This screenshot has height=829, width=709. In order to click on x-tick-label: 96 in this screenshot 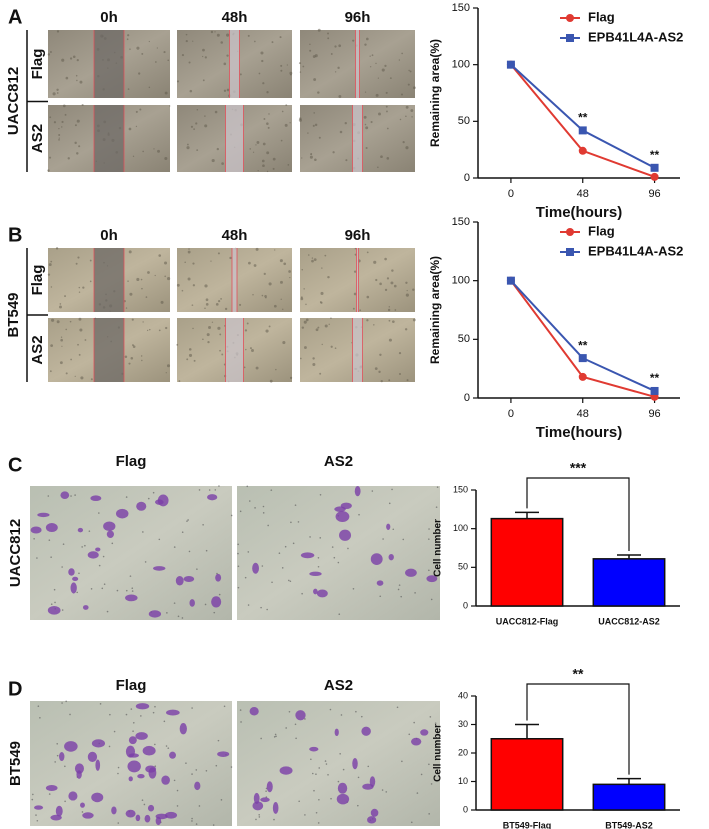, I will do `click(654, 194)`.